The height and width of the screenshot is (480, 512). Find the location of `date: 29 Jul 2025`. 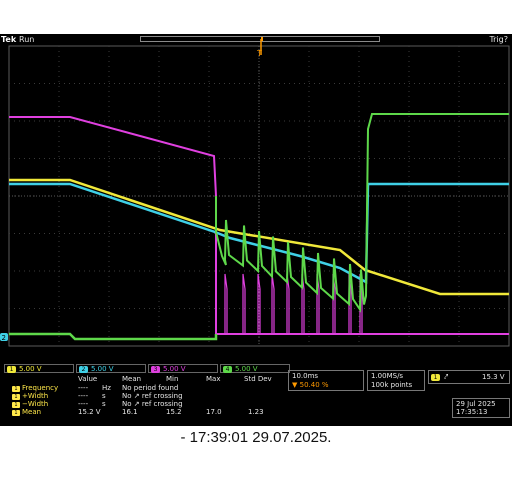

date: 29 Jul 2025 is located at coordinates (476, 404).